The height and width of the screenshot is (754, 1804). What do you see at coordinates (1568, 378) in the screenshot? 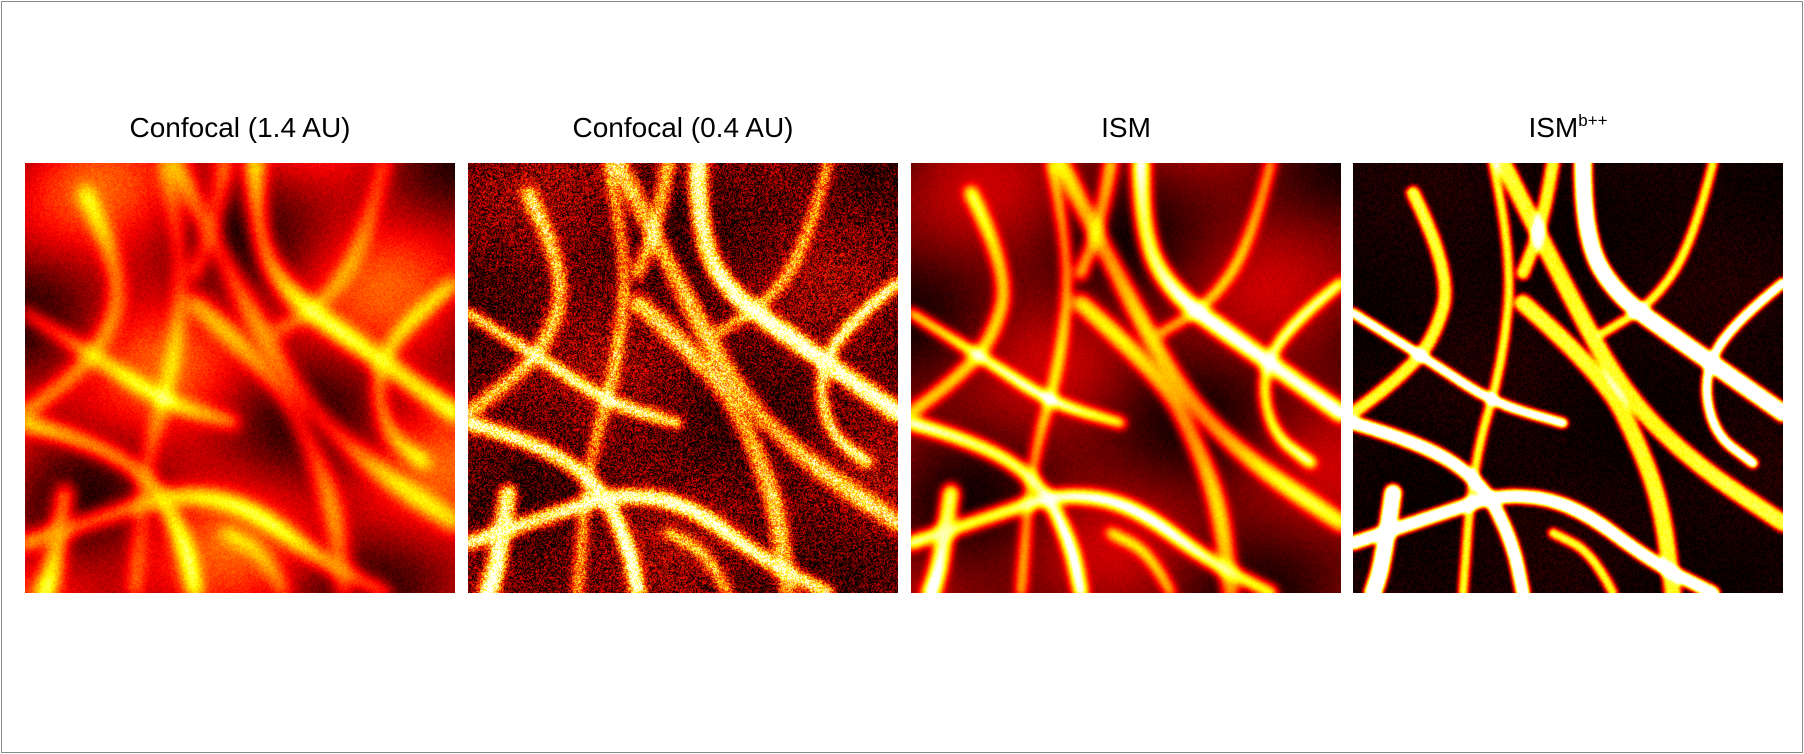
I see `ism-bpp-image` at bounding box center [1568, 378].